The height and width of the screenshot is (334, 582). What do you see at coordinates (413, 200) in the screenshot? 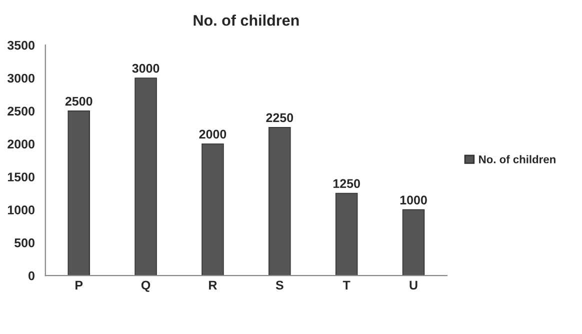
I see `data-label: 1000` at bounding box center [413, 200].